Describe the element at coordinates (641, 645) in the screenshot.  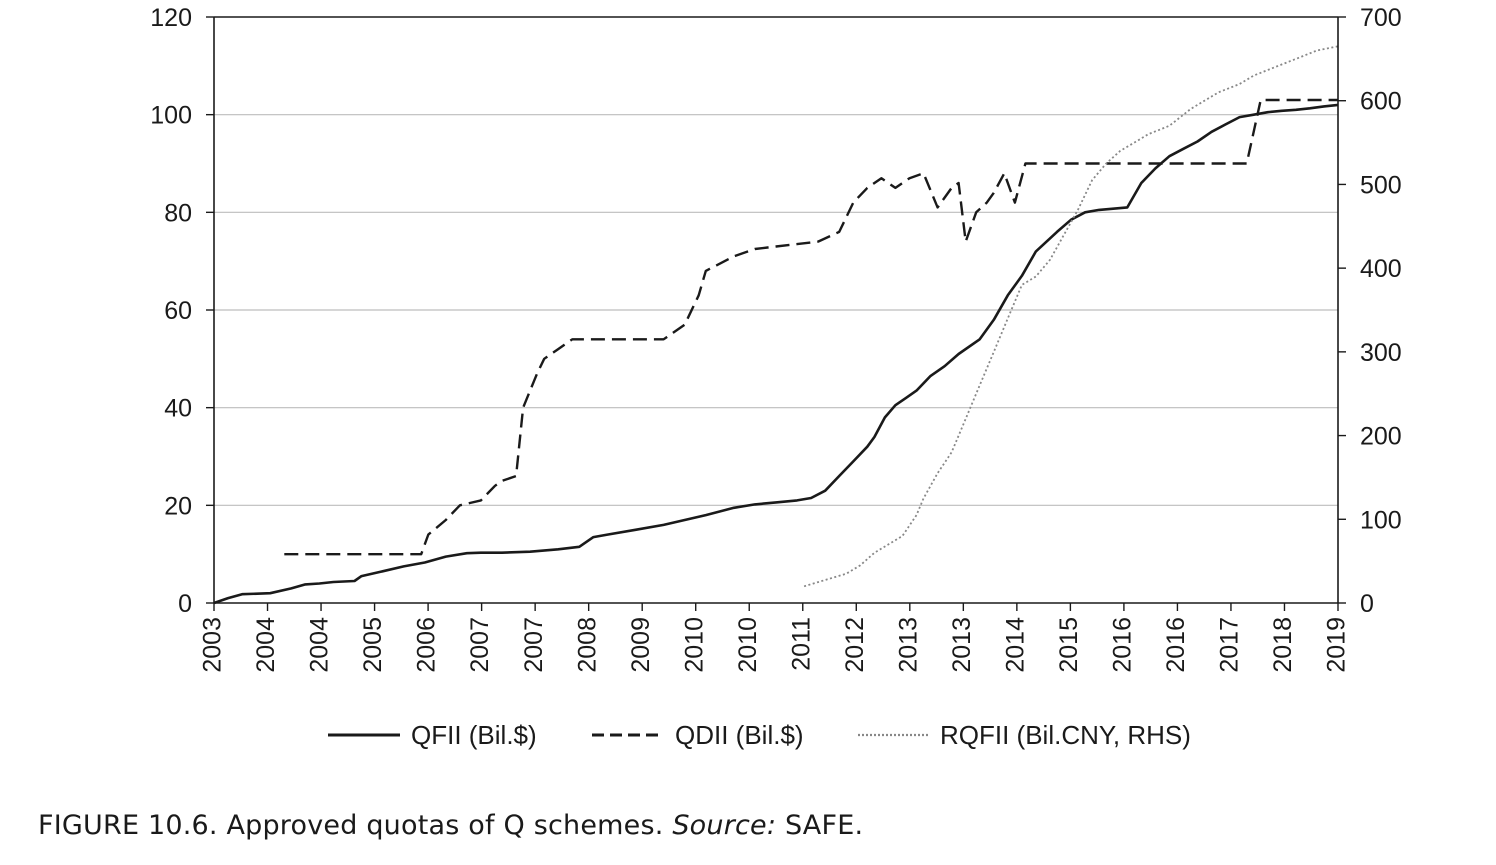
I see `x-tick-label: 2009` at that location.